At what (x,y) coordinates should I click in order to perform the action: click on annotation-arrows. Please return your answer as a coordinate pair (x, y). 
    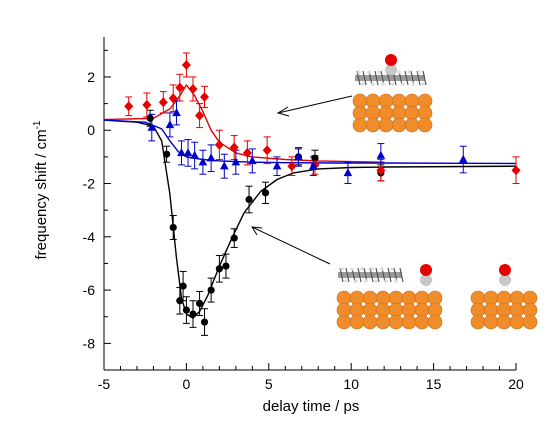
    Looking at the image, I should click on (302, 180).